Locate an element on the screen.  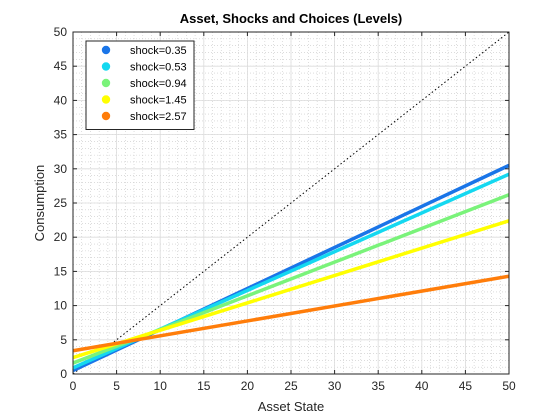
y-tick-label: 0 is located at coordinates (63, 374).